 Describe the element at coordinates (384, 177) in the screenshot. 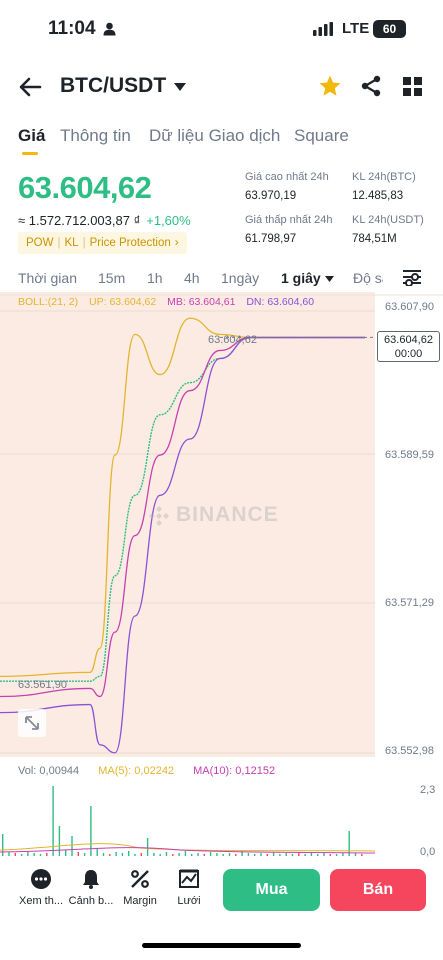

I see `stat-vol-btc-label: KL 24h(BTC)` at that location.